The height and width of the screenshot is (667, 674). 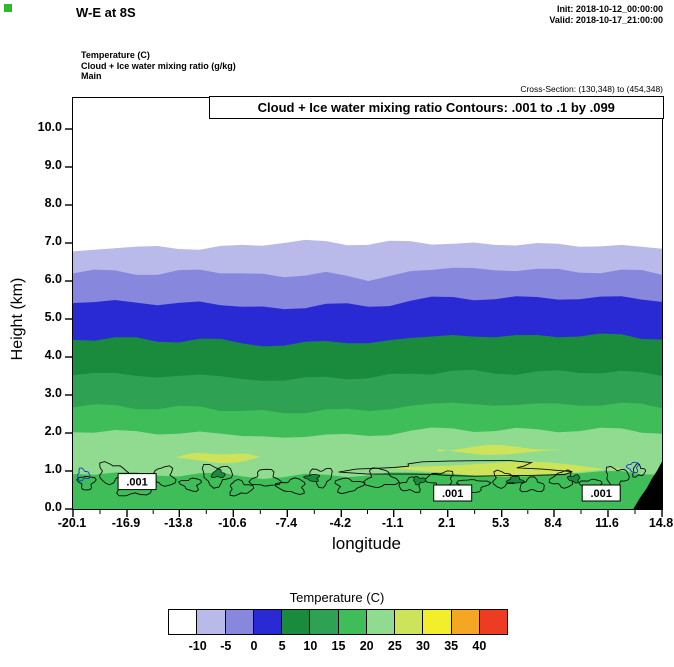 I want to click on colorbar-tick-label: 20, so click(x=366, y=646).